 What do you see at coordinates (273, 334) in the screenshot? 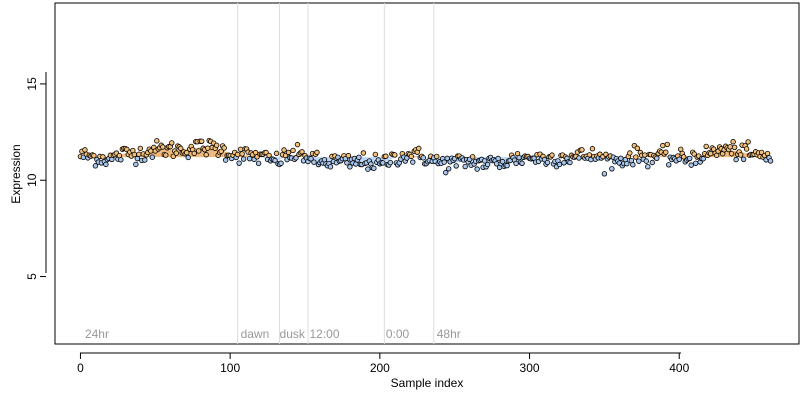
I see `period-labels: 24hr dawn dusk 12:00 0:00 48hr` at bounding box center [273, 334].